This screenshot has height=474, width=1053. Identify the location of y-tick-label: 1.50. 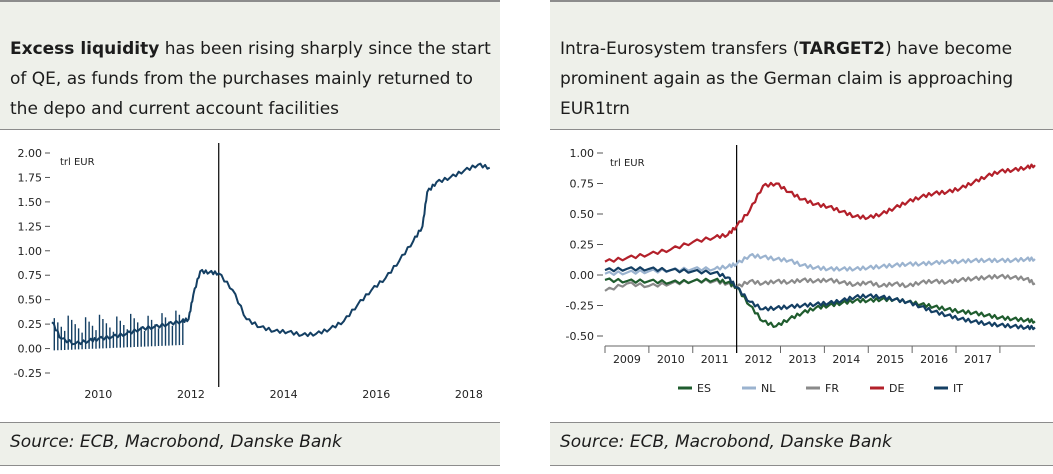
(30, 202).